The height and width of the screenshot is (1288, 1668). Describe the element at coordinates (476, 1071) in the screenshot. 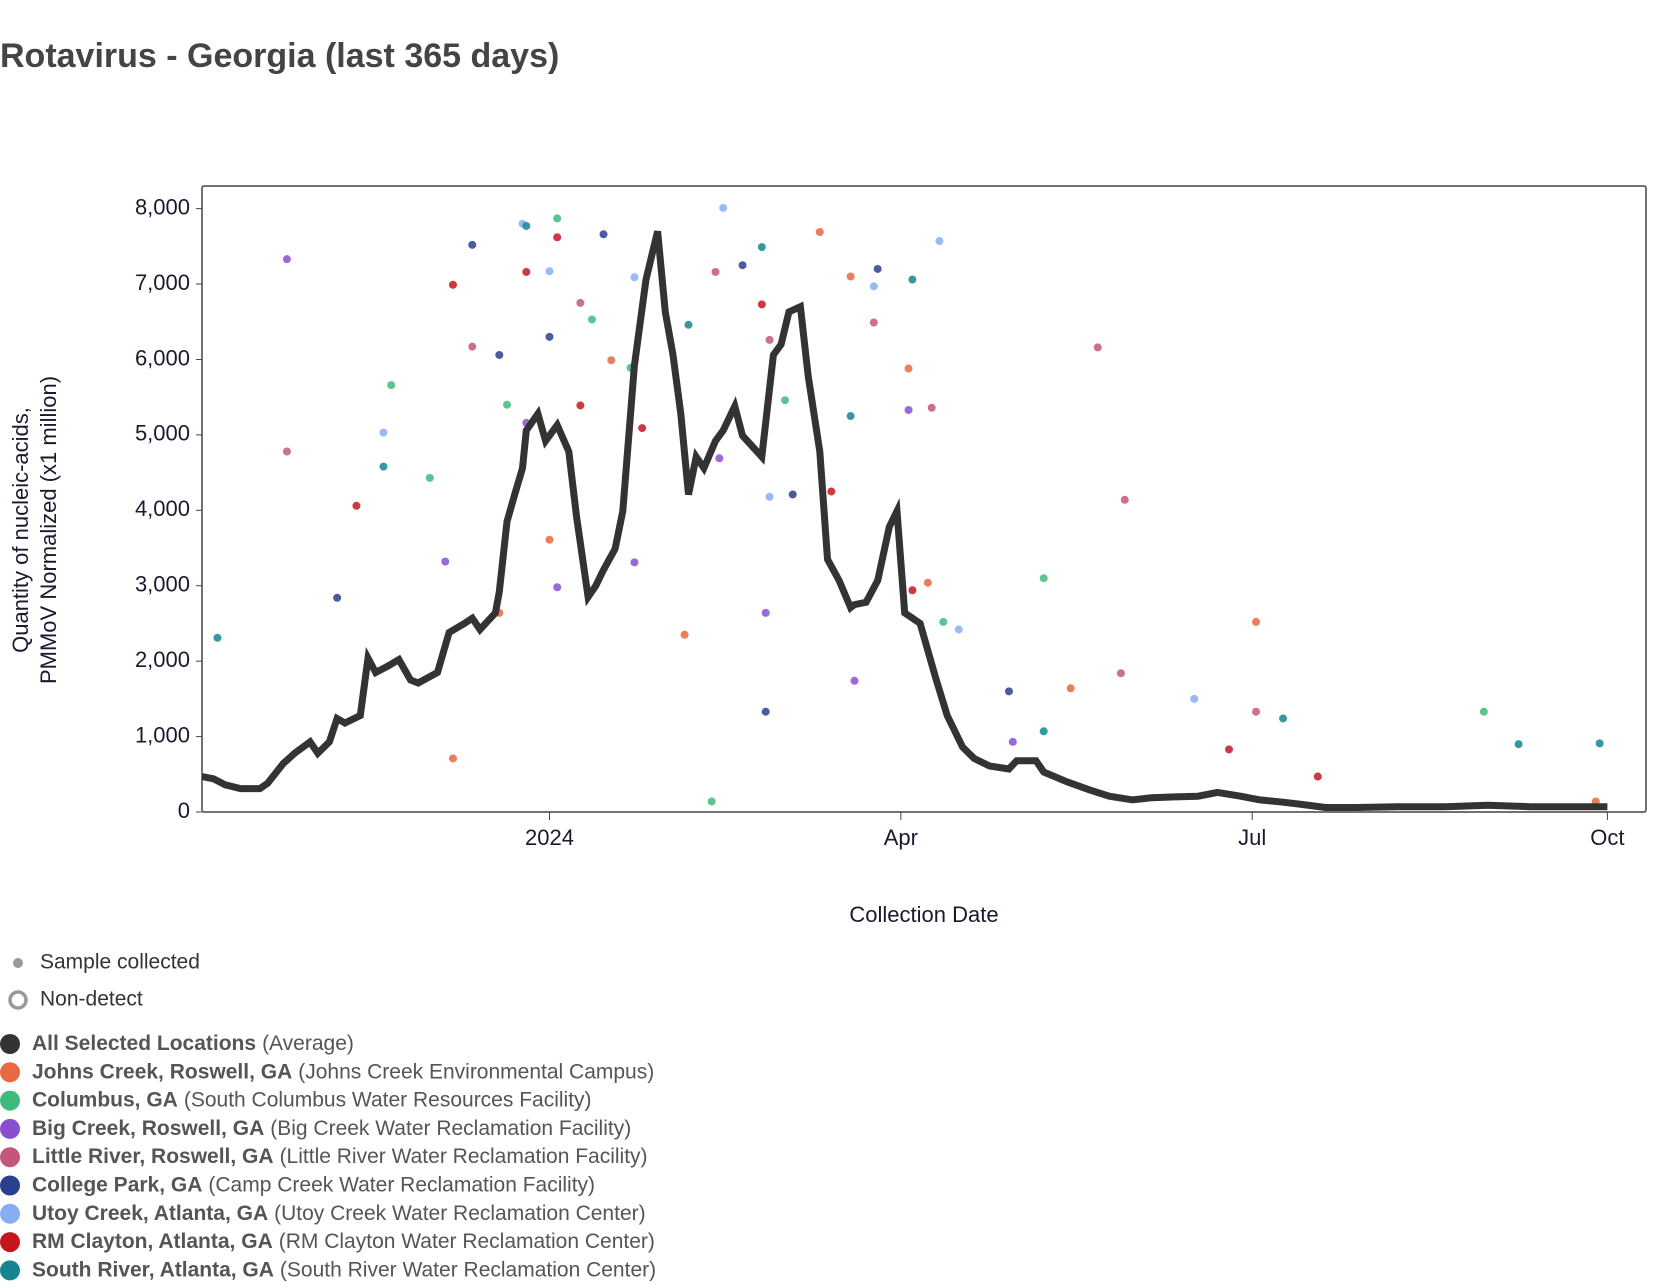

I see `legend-detail: (Johns Creek Environmental Campus)` at that location.